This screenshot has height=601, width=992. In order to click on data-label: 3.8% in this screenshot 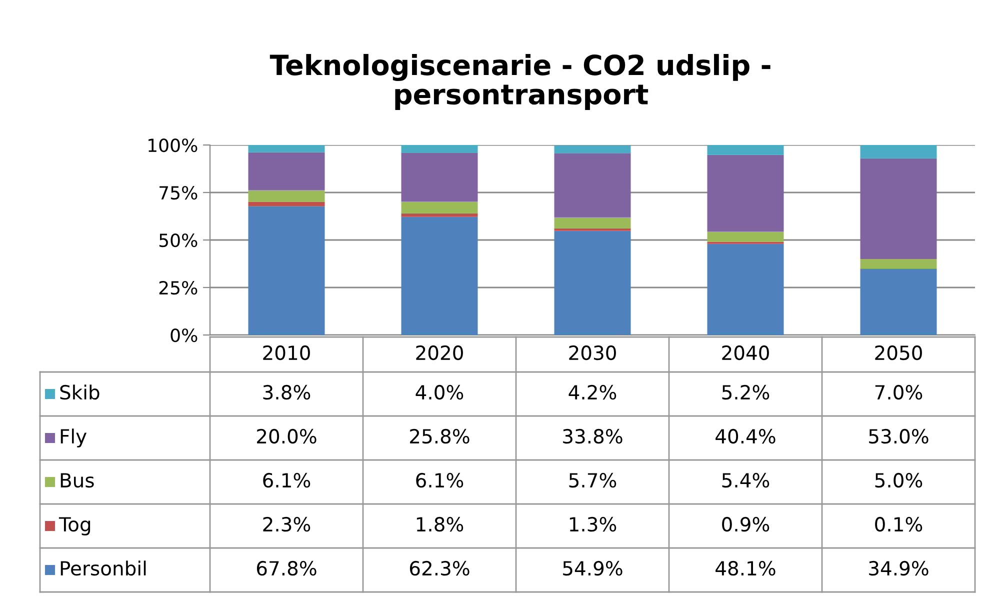, I will do `click(286, 392)`.